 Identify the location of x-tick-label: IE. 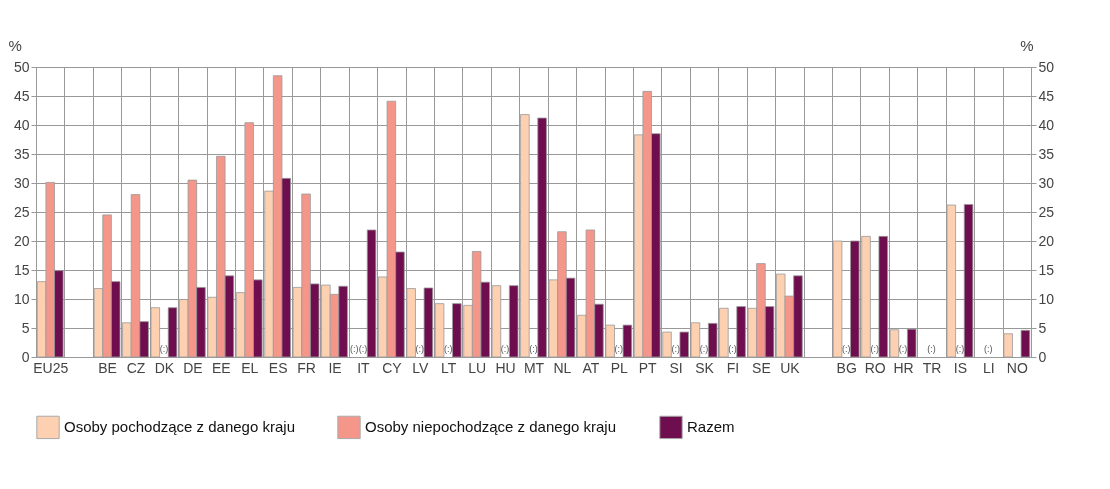
(335, 367).